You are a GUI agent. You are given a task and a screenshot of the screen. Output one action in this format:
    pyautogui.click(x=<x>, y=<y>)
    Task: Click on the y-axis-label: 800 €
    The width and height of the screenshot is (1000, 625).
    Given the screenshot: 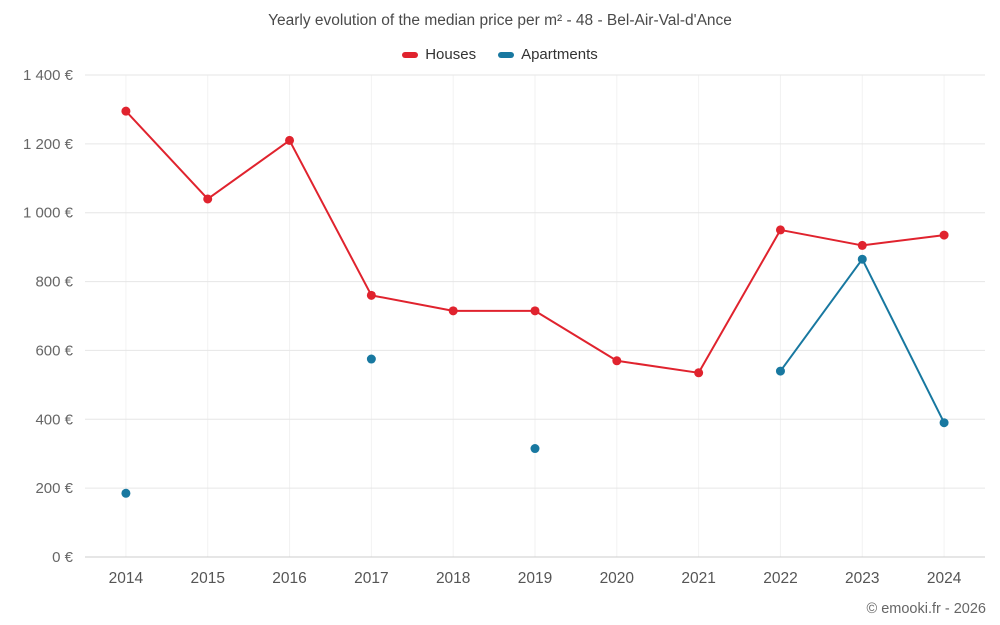 What is the action you would take?
    pyautogui.click(x=54, y=282)
    